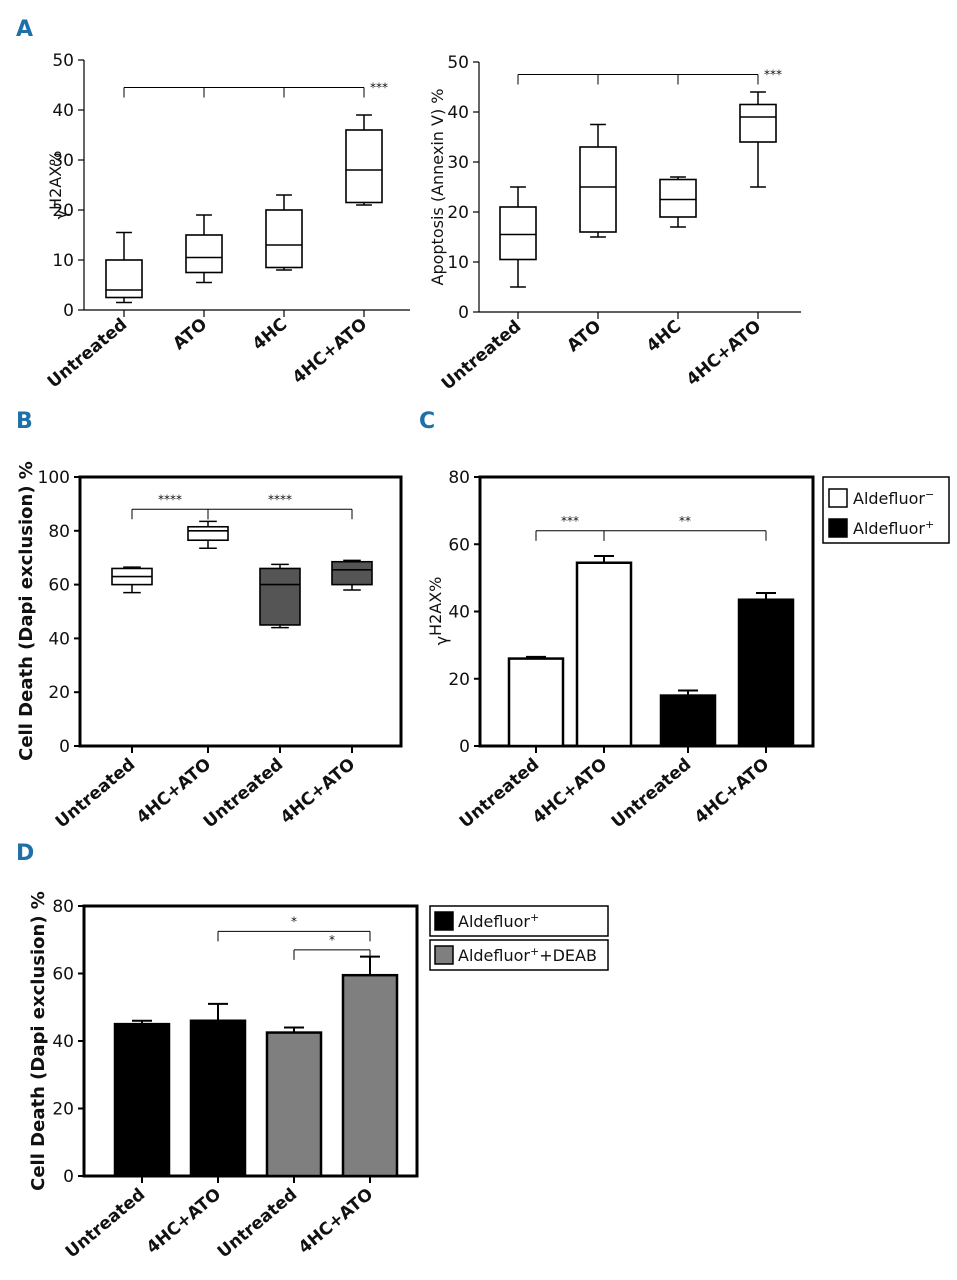 The width and height of the screenshot is (957, 1280). What do you see at coordinates (519, 938) in the screenshot?
I see `legend: Aldefluor+Aldefluor++DEAB` at bounding box center [519, 938].